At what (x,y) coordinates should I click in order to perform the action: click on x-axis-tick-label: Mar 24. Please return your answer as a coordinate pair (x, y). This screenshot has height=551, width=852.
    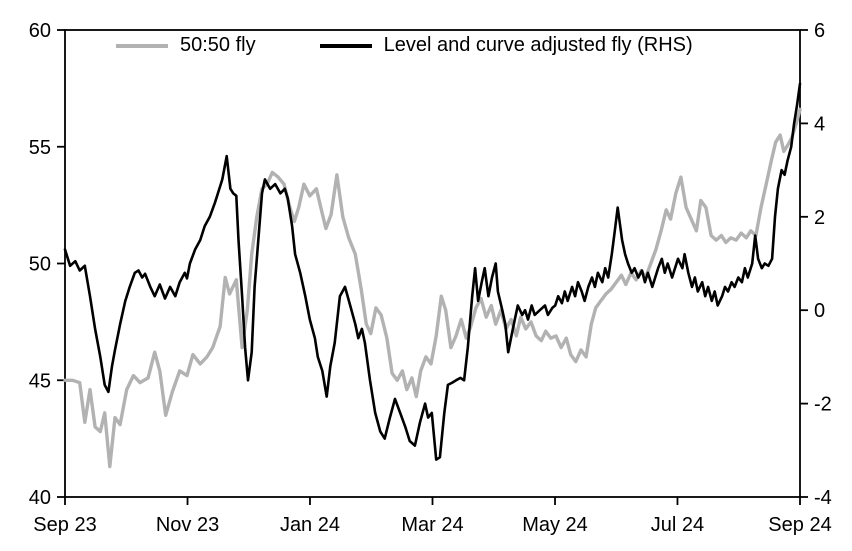
    Looking at the image, I should click on (432, 525).